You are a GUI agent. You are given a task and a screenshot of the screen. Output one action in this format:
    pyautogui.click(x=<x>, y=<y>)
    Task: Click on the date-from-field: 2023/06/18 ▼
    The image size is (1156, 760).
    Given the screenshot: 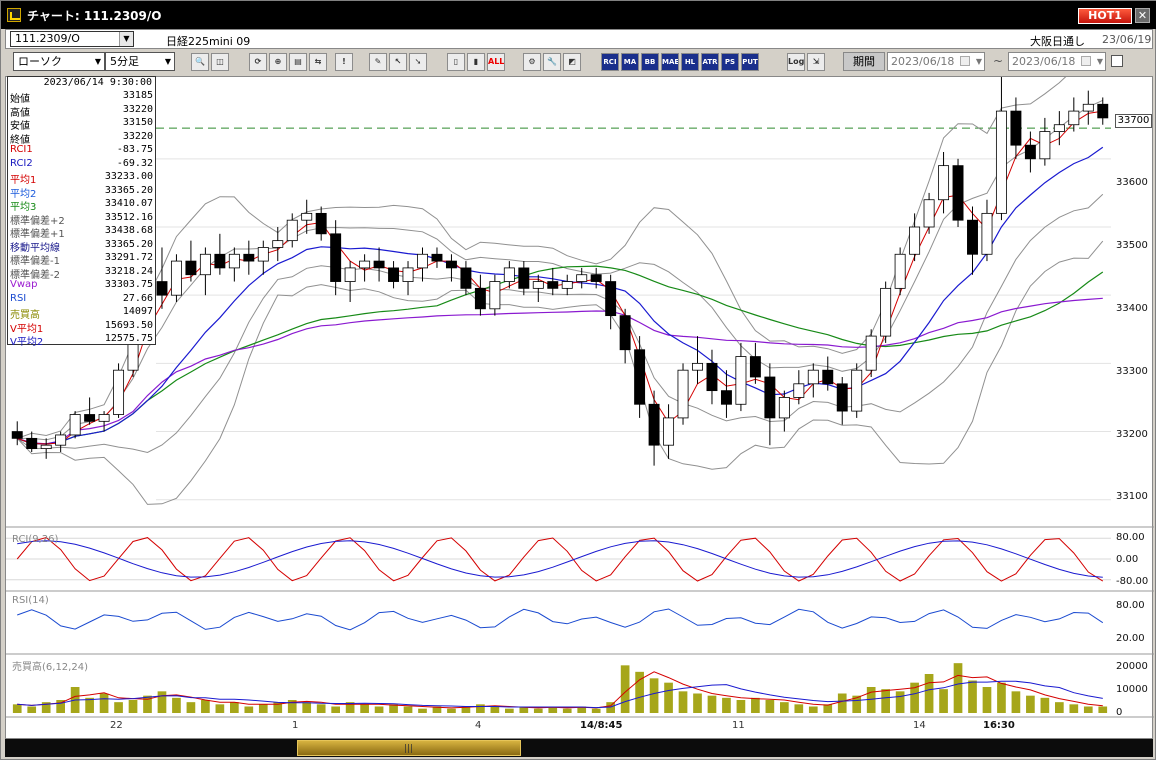 What is the action you would take?
    pyautogui.click(x=936, y=61)
    